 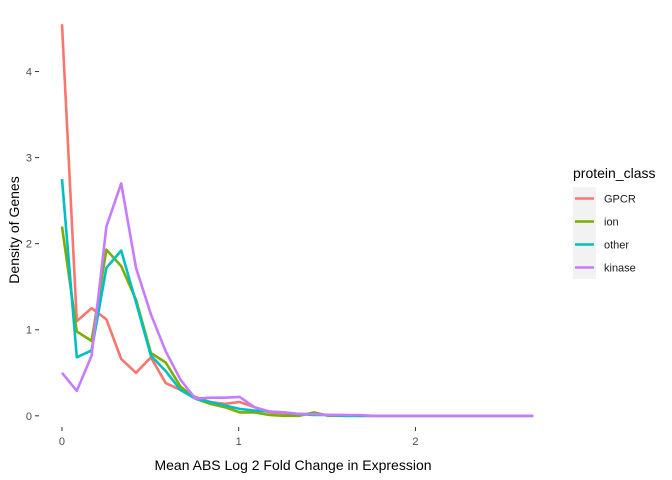 I want to click on legend-item-kinase: kinase, so click(x=604, y=267).